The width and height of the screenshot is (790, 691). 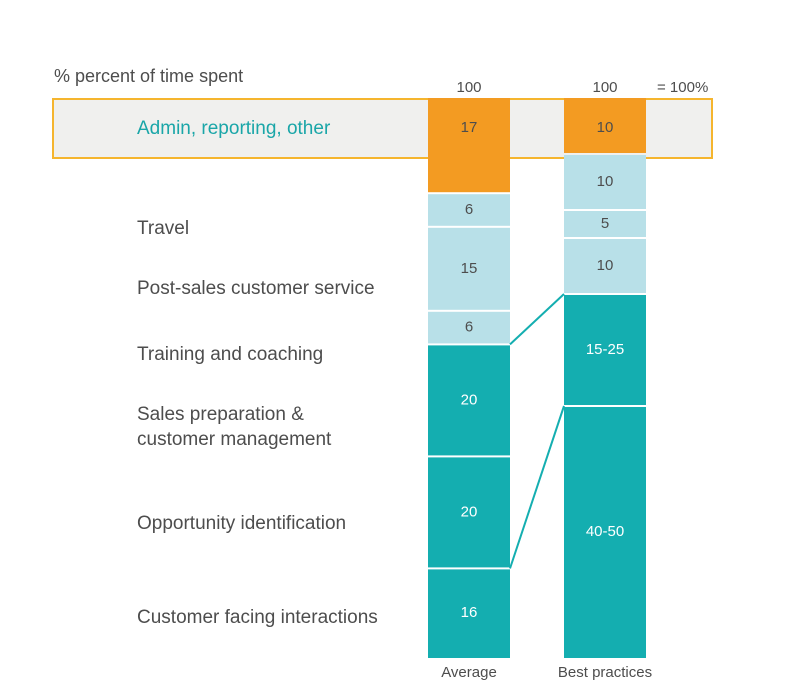 I want to click on average-segment-label-2: 20, so click(x=469, y=399).